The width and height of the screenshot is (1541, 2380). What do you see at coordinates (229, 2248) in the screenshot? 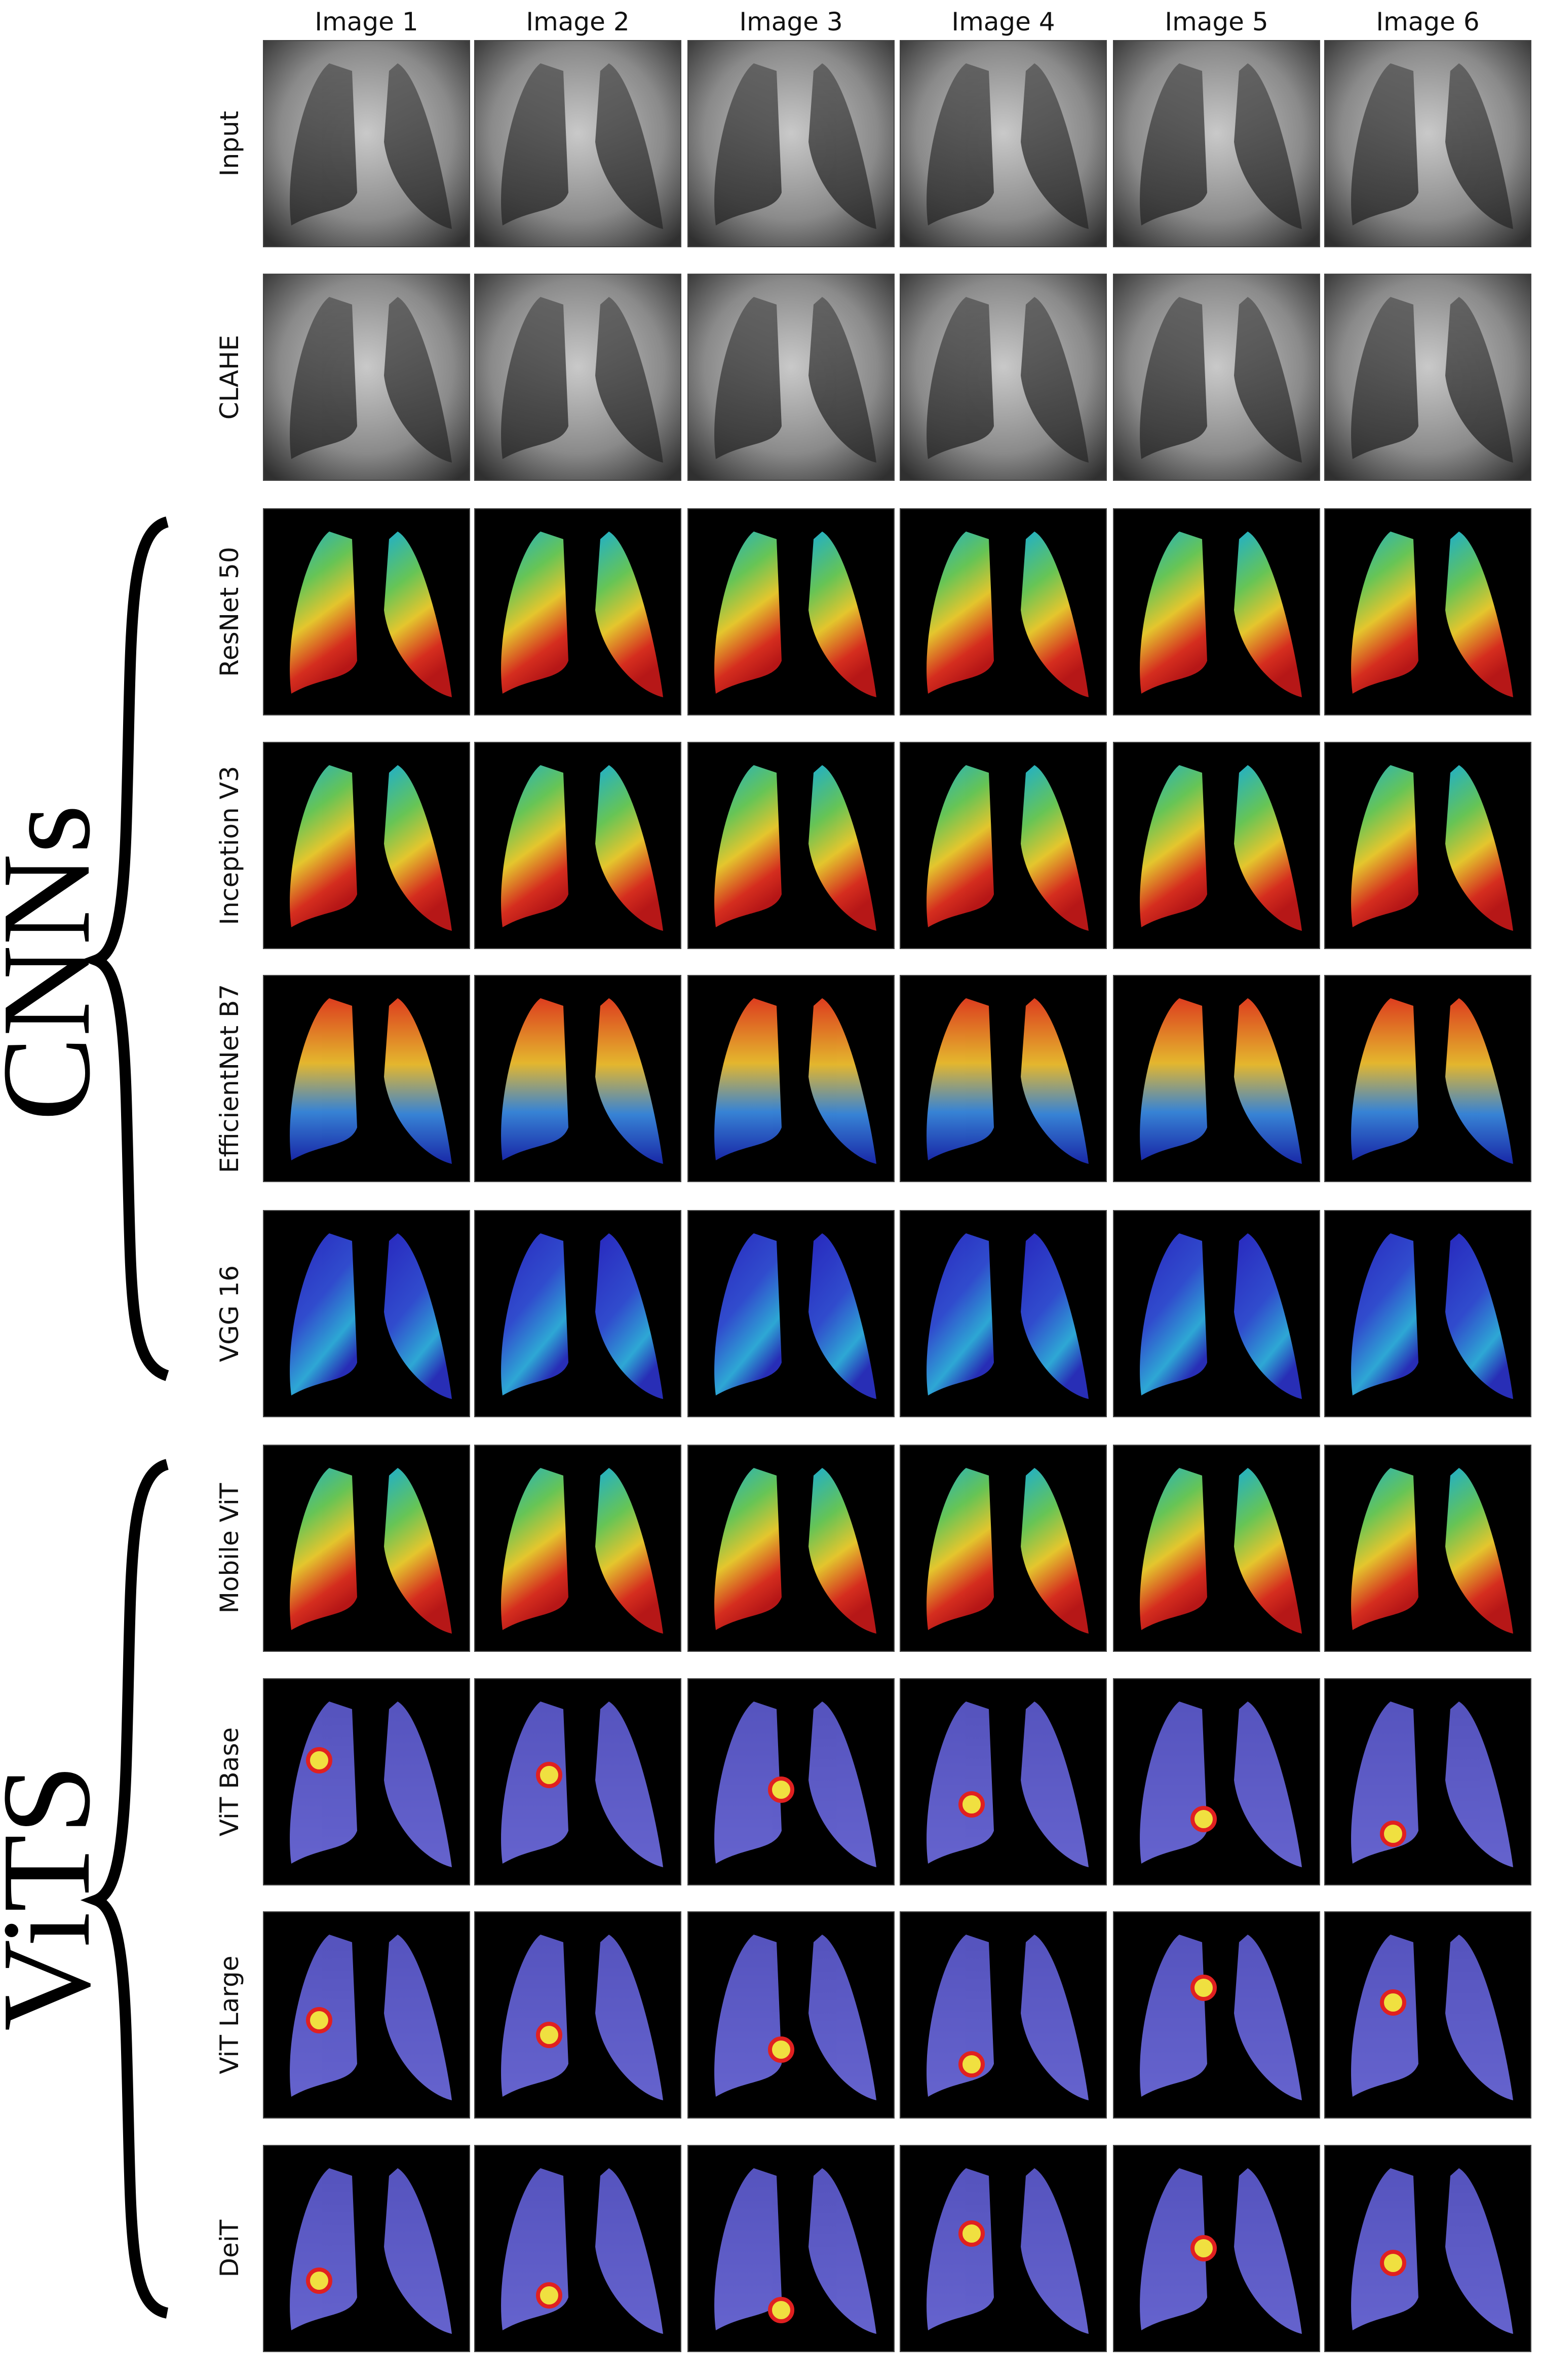
I see `row-label: DeiT` at bounding box center [229, 2248].